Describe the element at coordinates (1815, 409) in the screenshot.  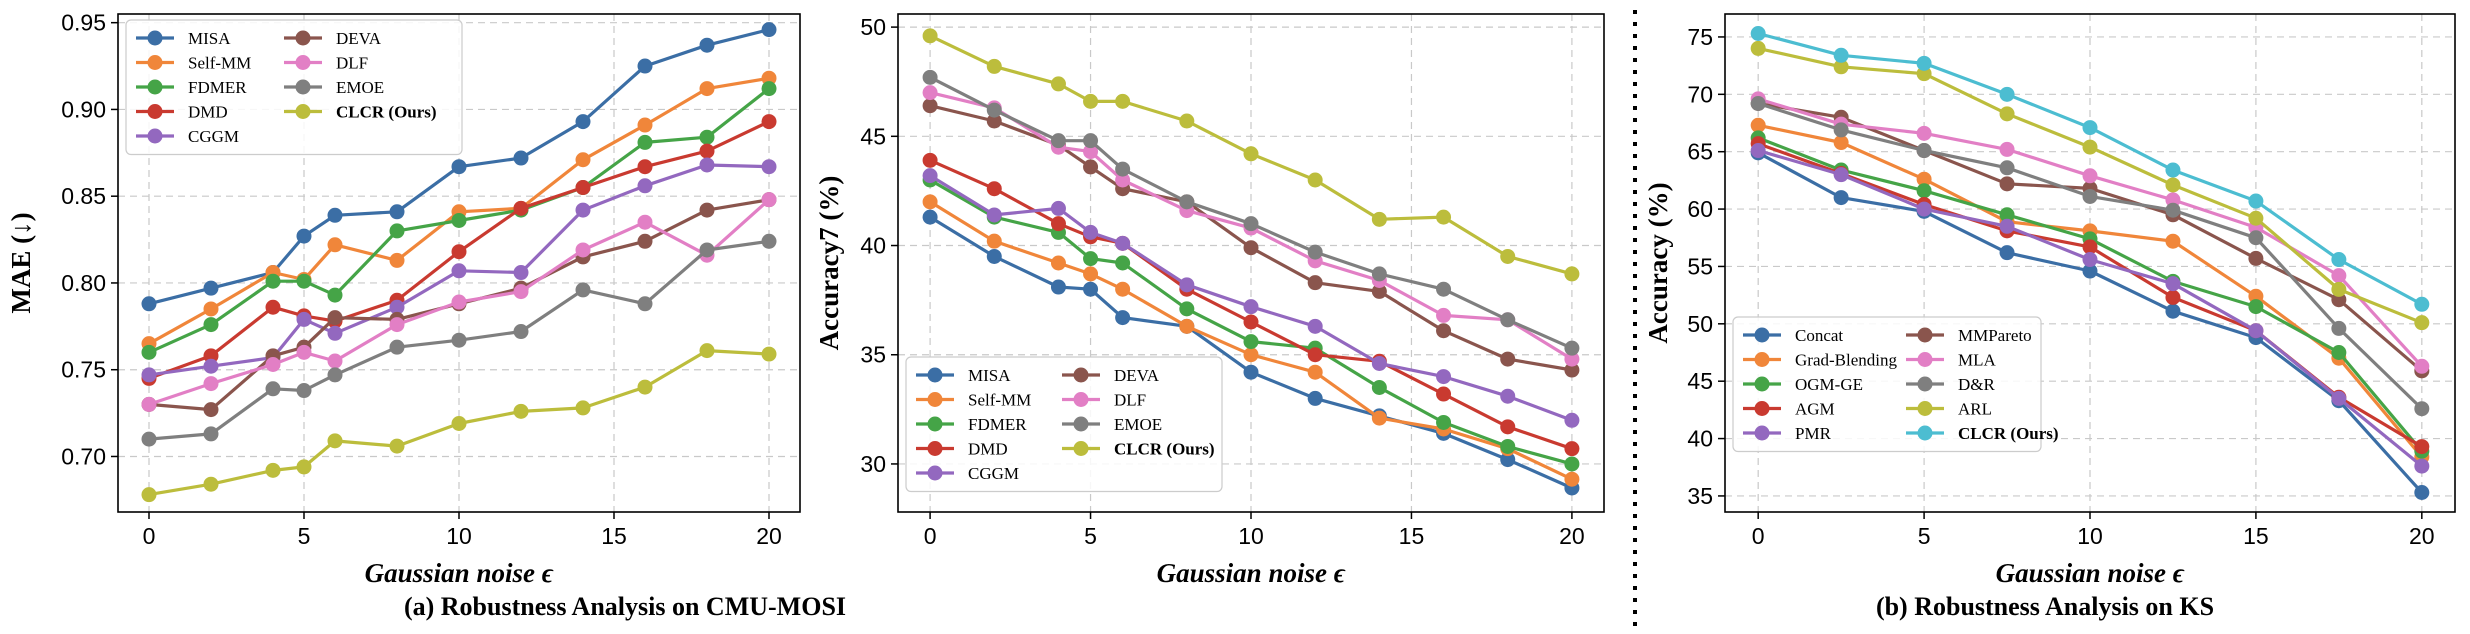
I see `legend-label: AGM` at that location.